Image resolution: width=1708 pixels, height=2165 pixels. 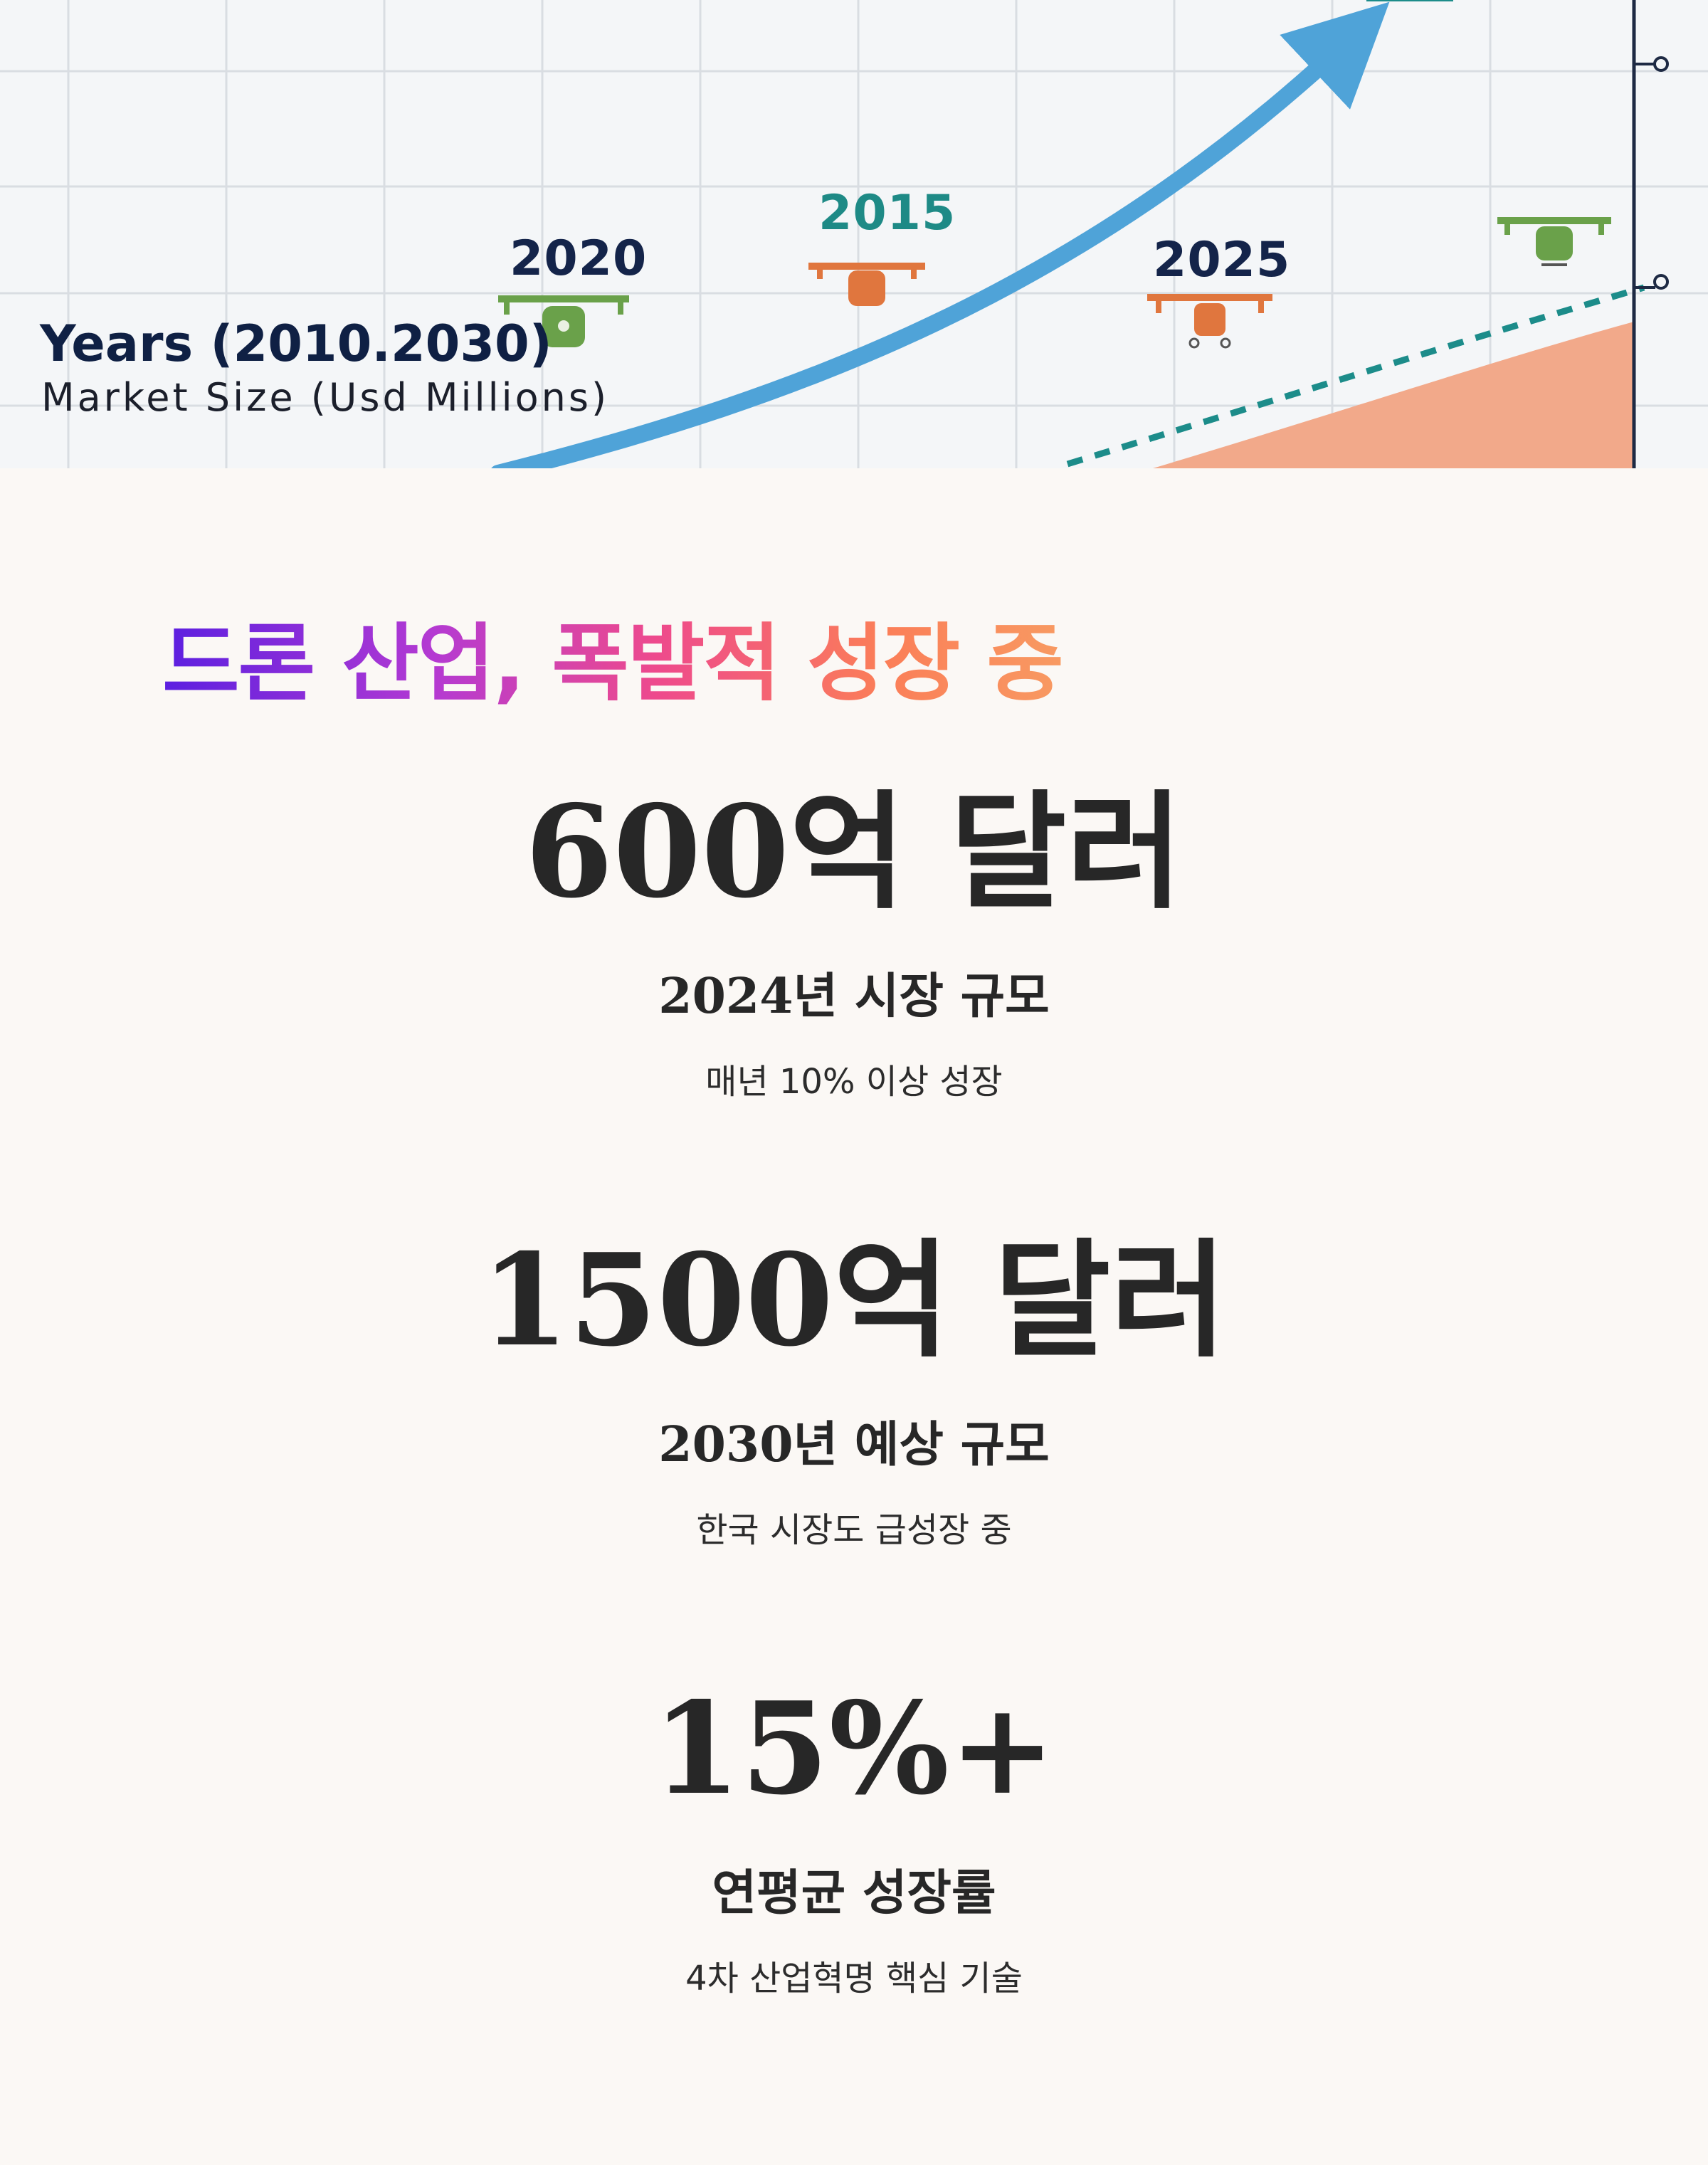 What do you see at coordinates (854, 1748) in the screenshot?
I see `stat-value: 15%+` at bounding box center [854, 1748].